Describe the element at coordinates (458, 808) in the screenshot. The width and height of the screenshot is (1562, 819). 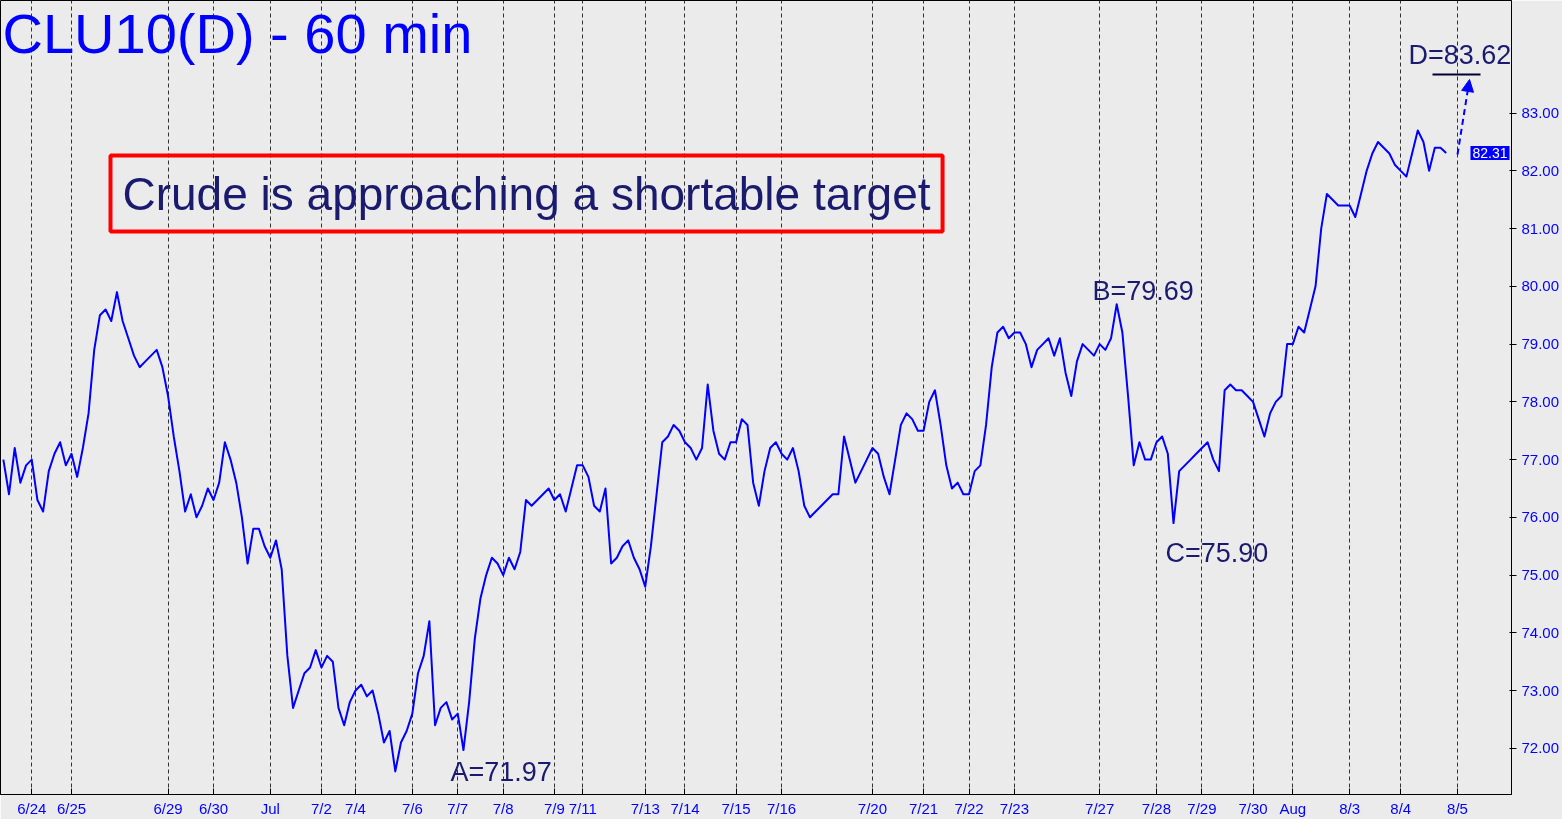
I see `x-tick-label: 7/7` at that location.